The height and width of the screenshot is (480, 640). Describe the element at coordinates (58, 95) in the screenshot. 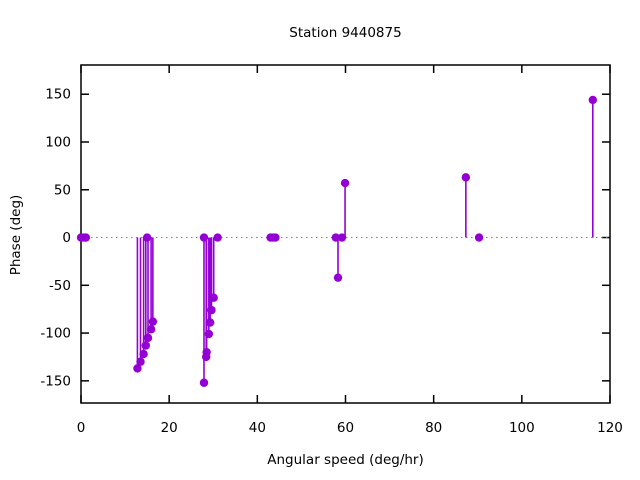

I see `y-tick-label: 150` at that location.